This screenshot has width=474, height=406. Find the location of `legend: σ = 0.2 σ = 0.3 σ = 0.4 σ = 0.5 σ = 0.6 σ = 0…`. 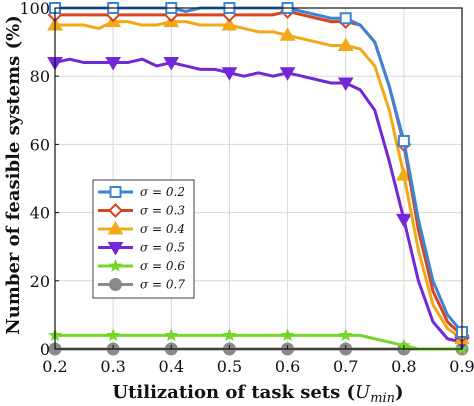

legend: σ = 0.2 σ = 0.3 σ = 0.4 σ = 0.5 σ = 0.6 σ = 0… is located at coordinates (143, 239).